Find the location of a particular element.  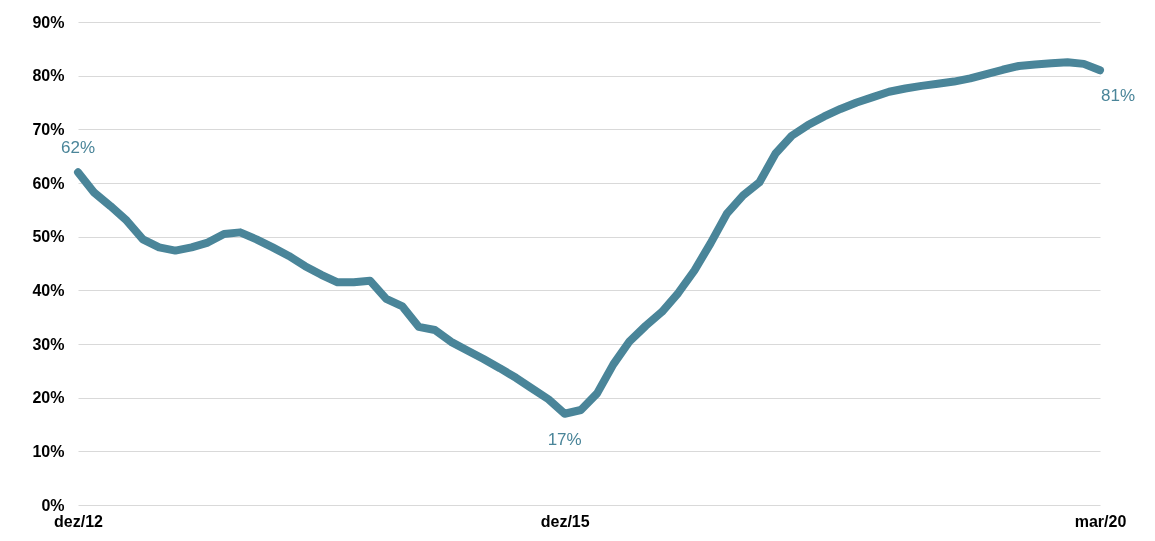

y-tick-label: 0% is located at coordinates (53, 505).